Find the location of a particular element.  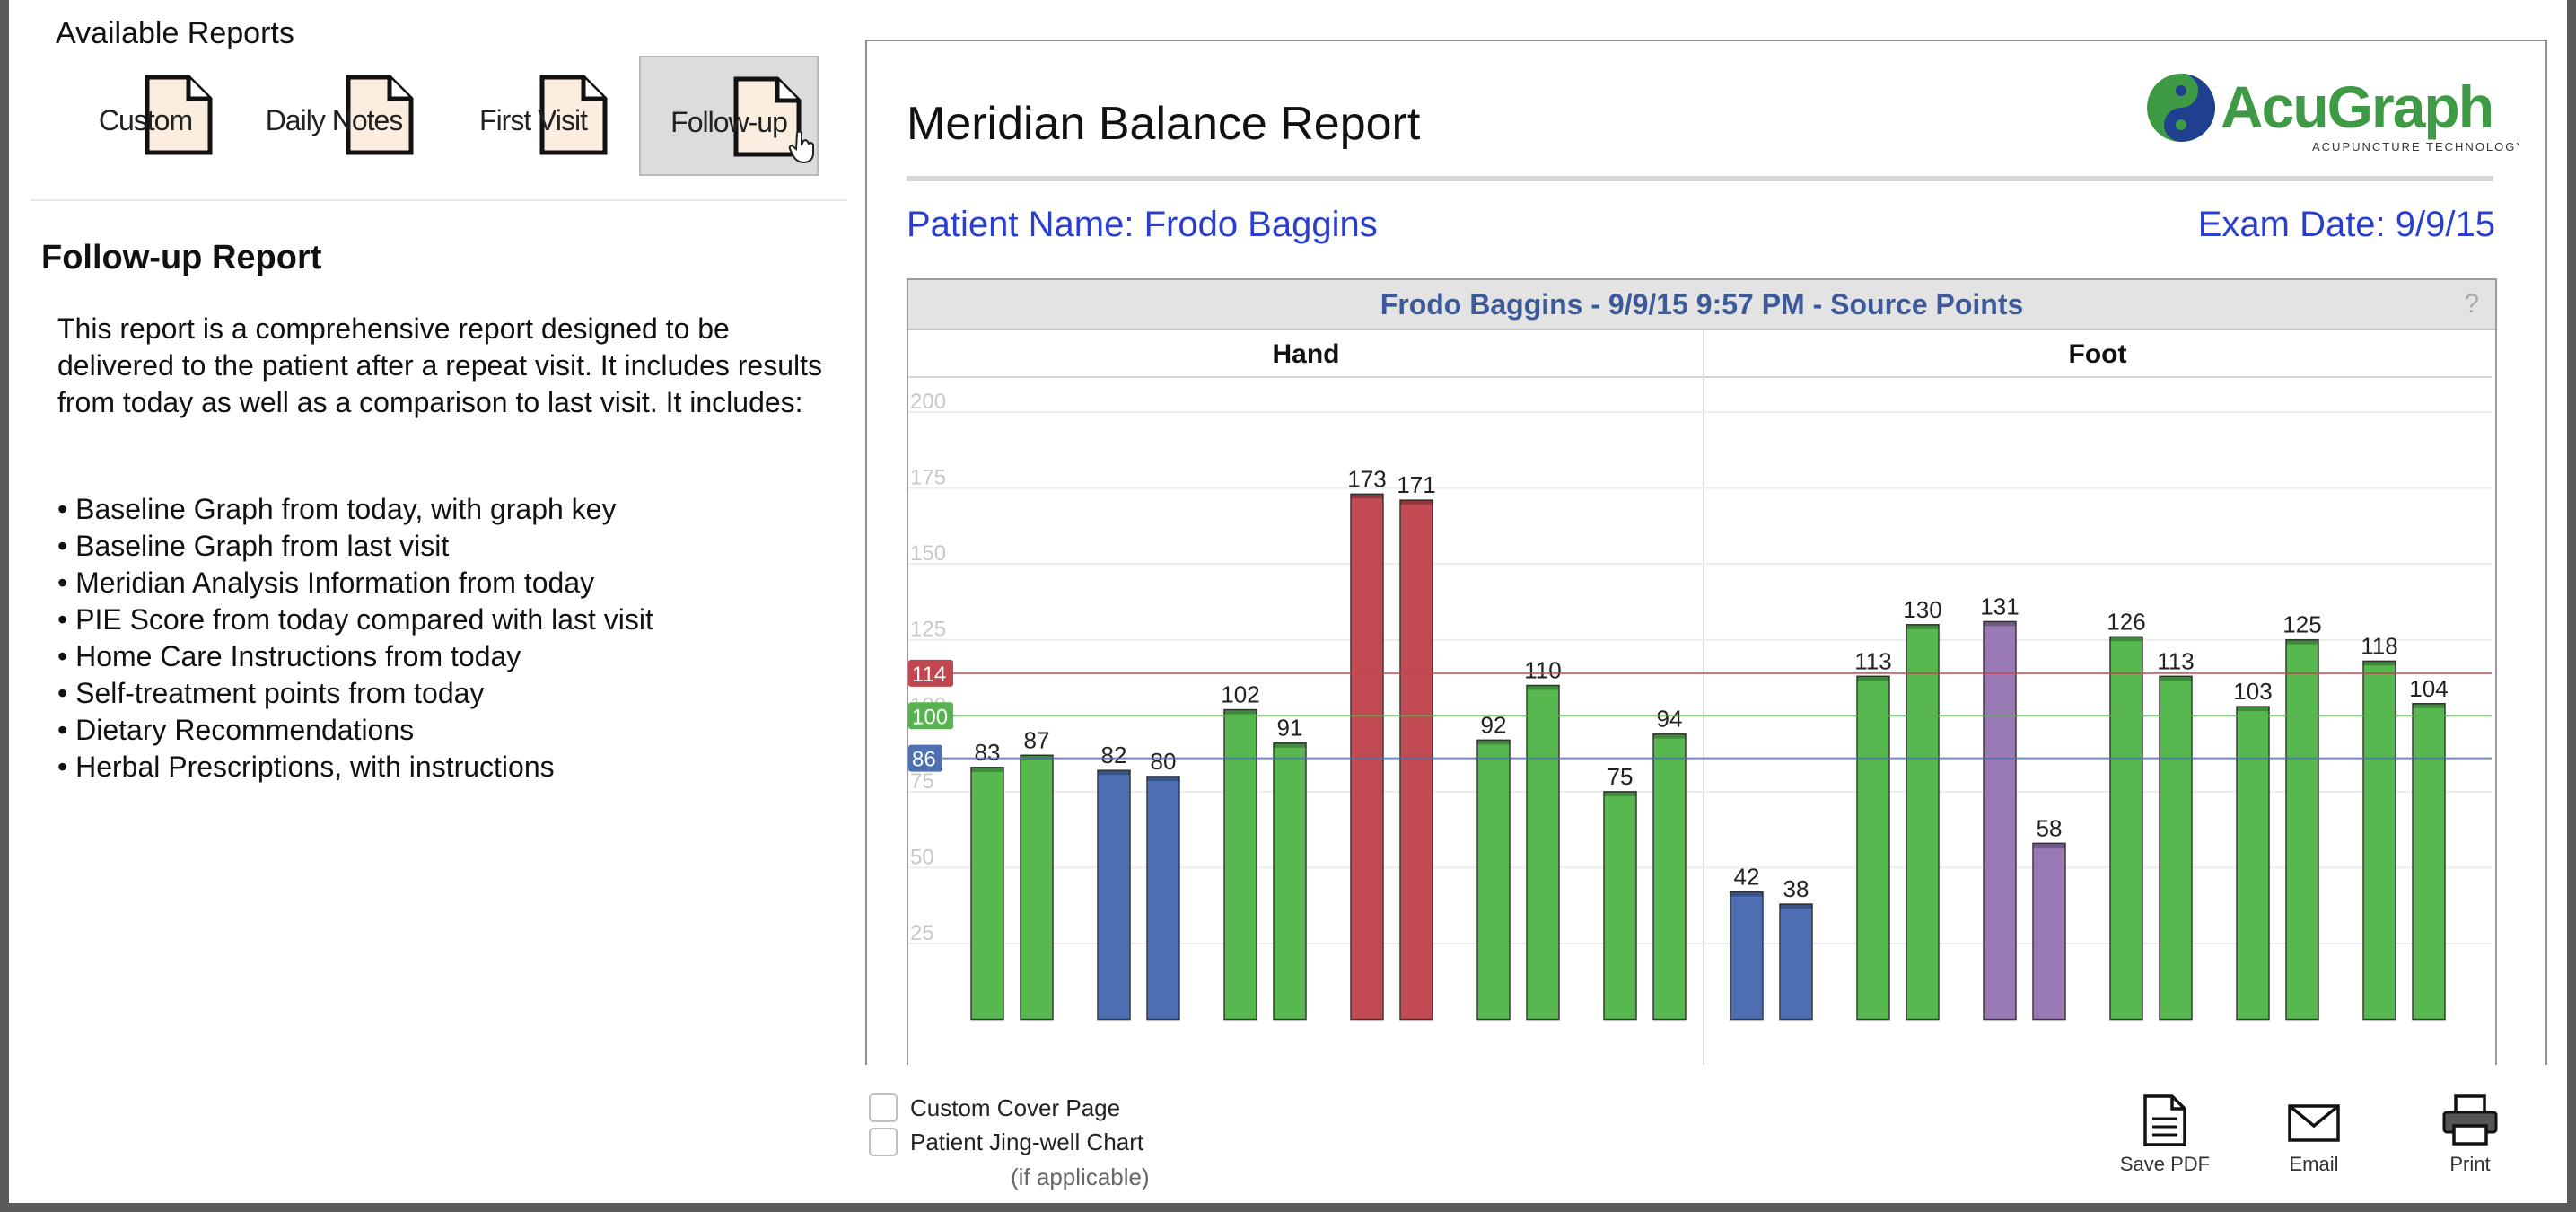

y-tick-label: 50 is located at coordinates (922, 857).